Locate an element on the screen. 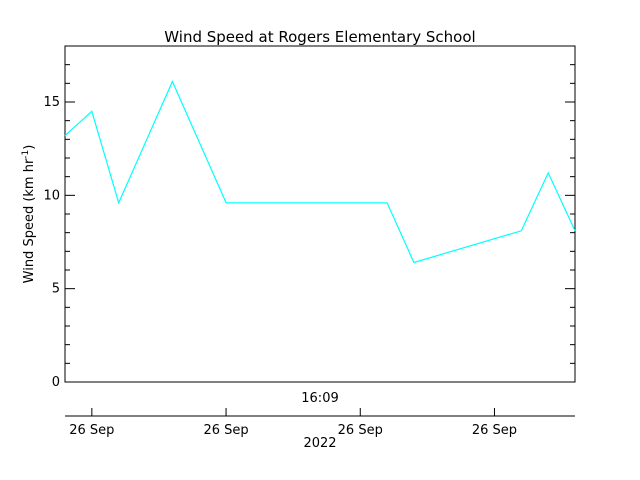 The image size is (640, 480). x-time-label: 16:09 is located at coordinates (319, 398).